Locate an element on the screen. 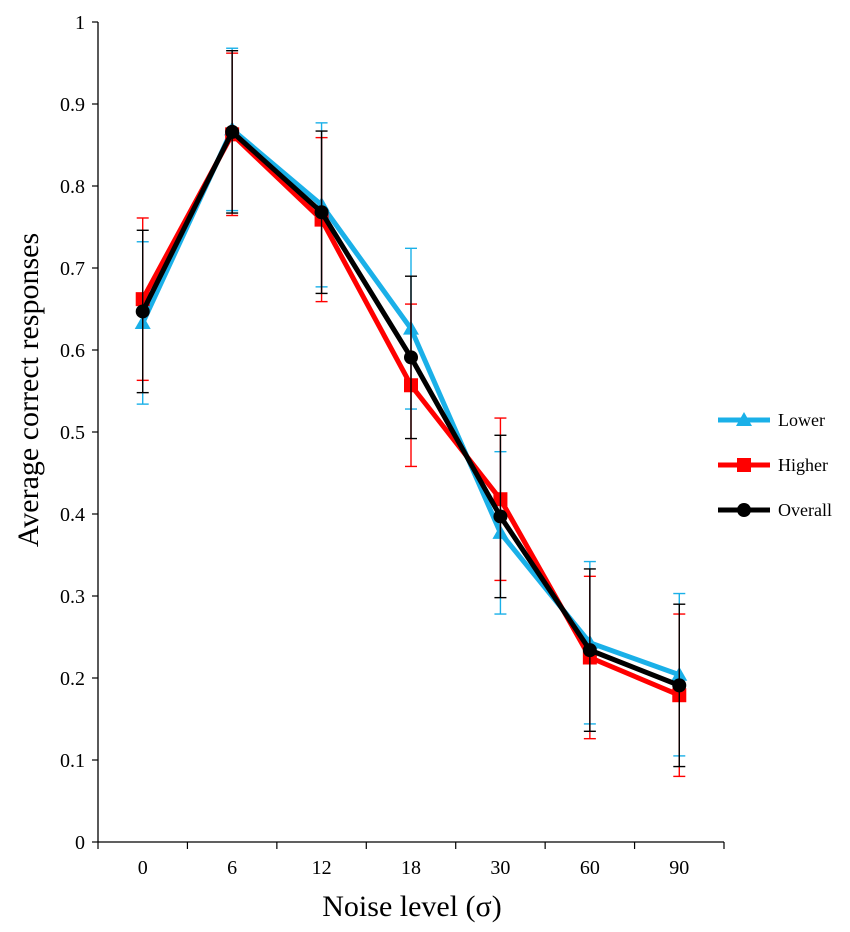 The height and width of the screenshot is (932, 850). legend: Lower Higher Overall is located at coordinates (775, 465).